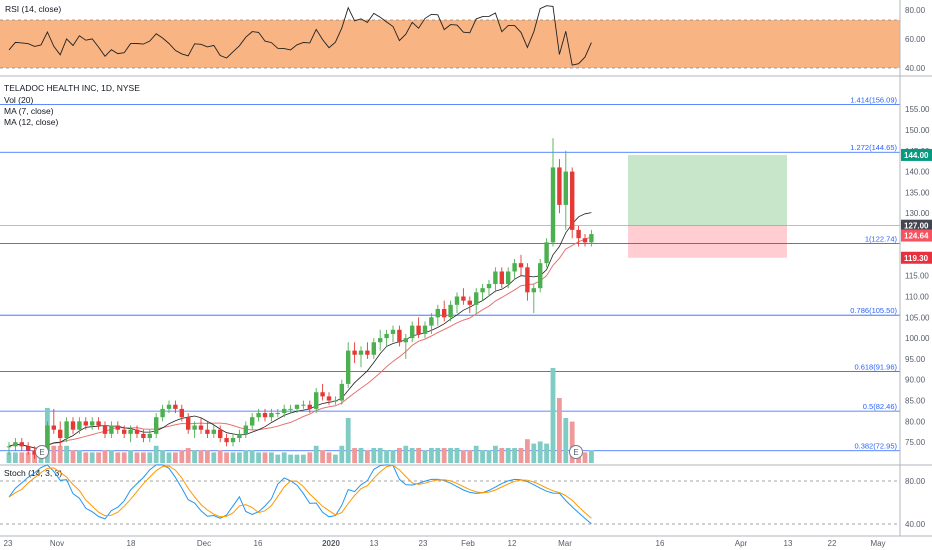 This screenshot has width=932, height=550. What do you see at coordinates (915, 442) in the screenshot?
I see `price-tick-label: 75.00` at bounding box center [915, 442].